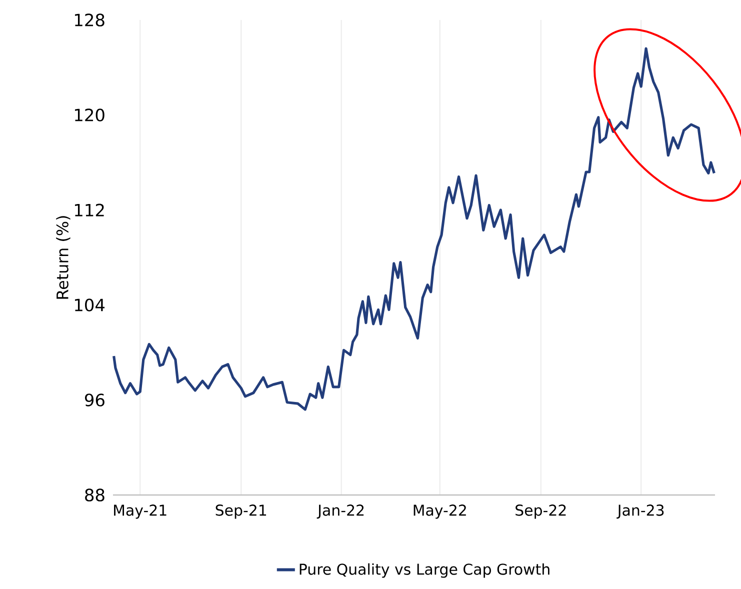 This screenshot has width=741, height=589. Describe the element at coordinates (89, 115) in the screenshot. I see `y-tick-label: 120` at that location.